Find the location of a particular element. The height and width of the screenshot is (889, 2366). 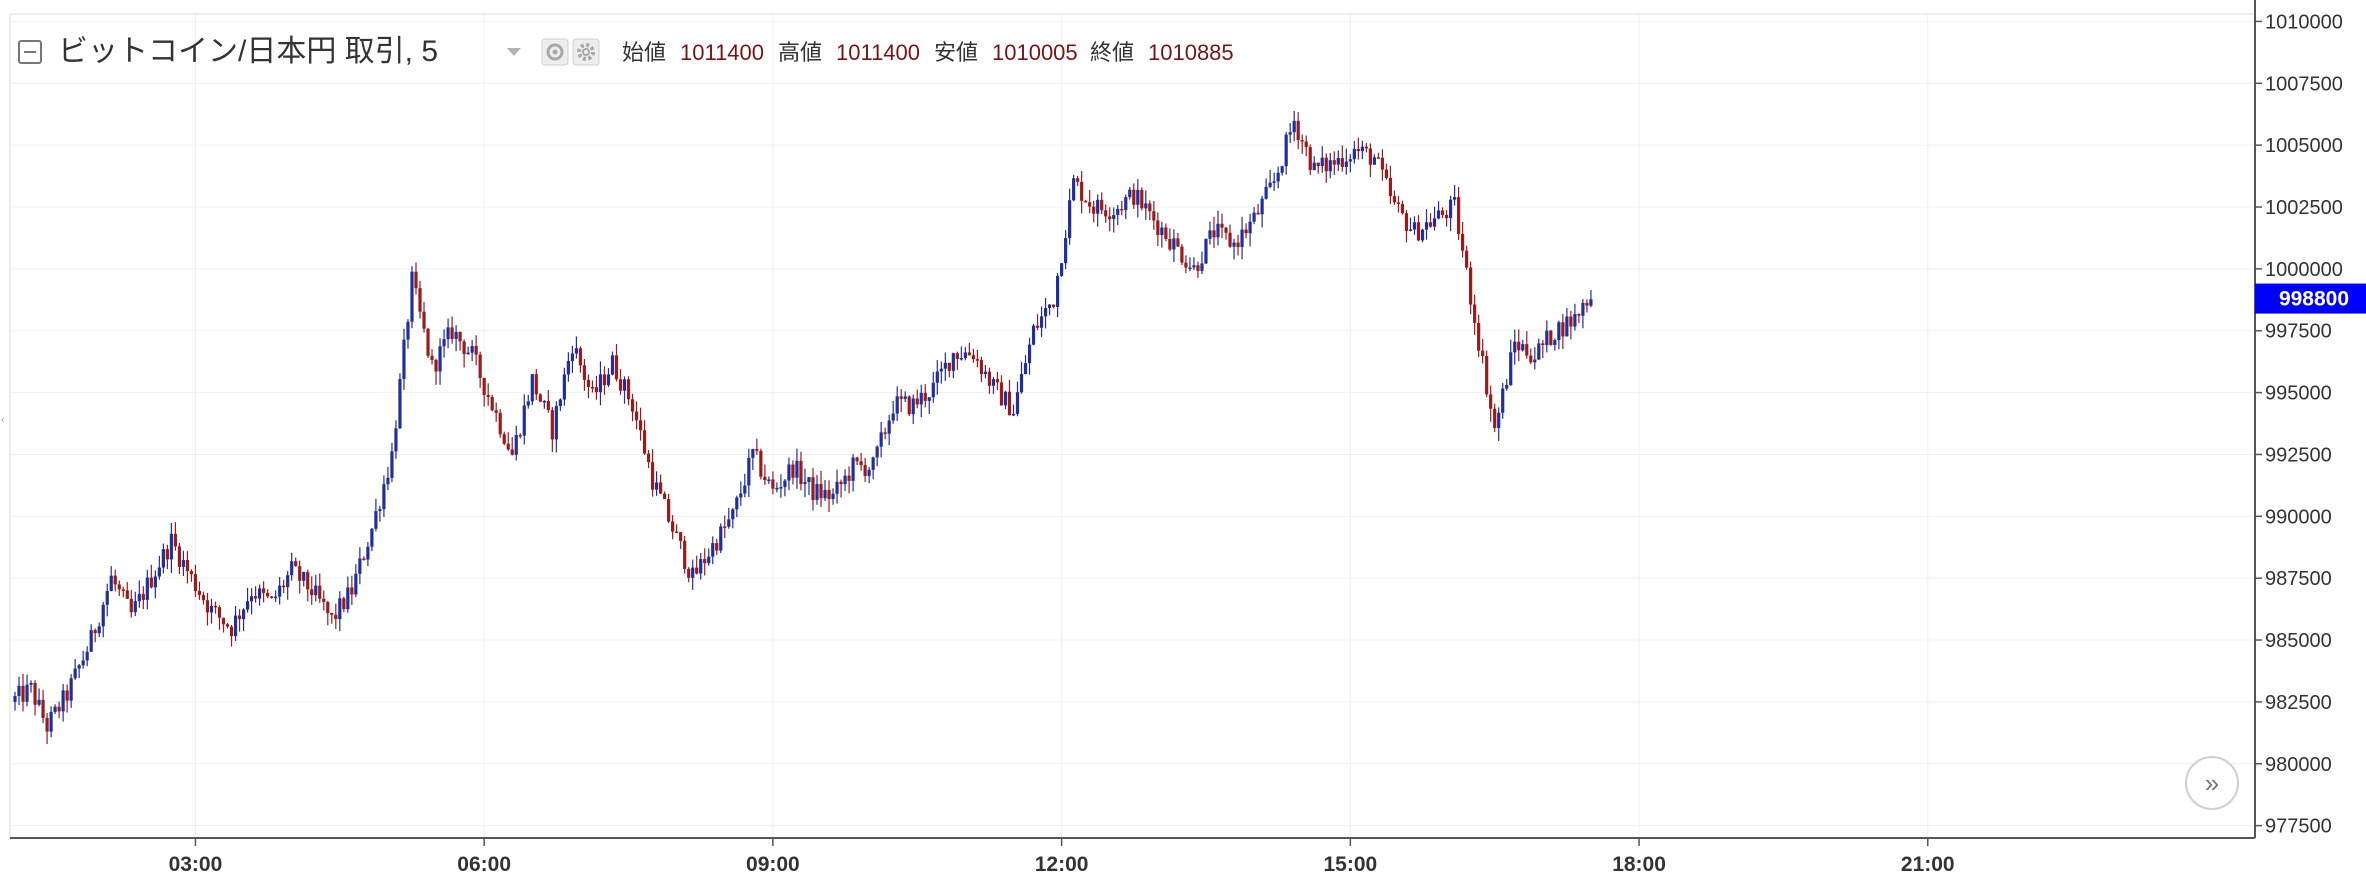

gear-icon is located at coordinates (586, 52).